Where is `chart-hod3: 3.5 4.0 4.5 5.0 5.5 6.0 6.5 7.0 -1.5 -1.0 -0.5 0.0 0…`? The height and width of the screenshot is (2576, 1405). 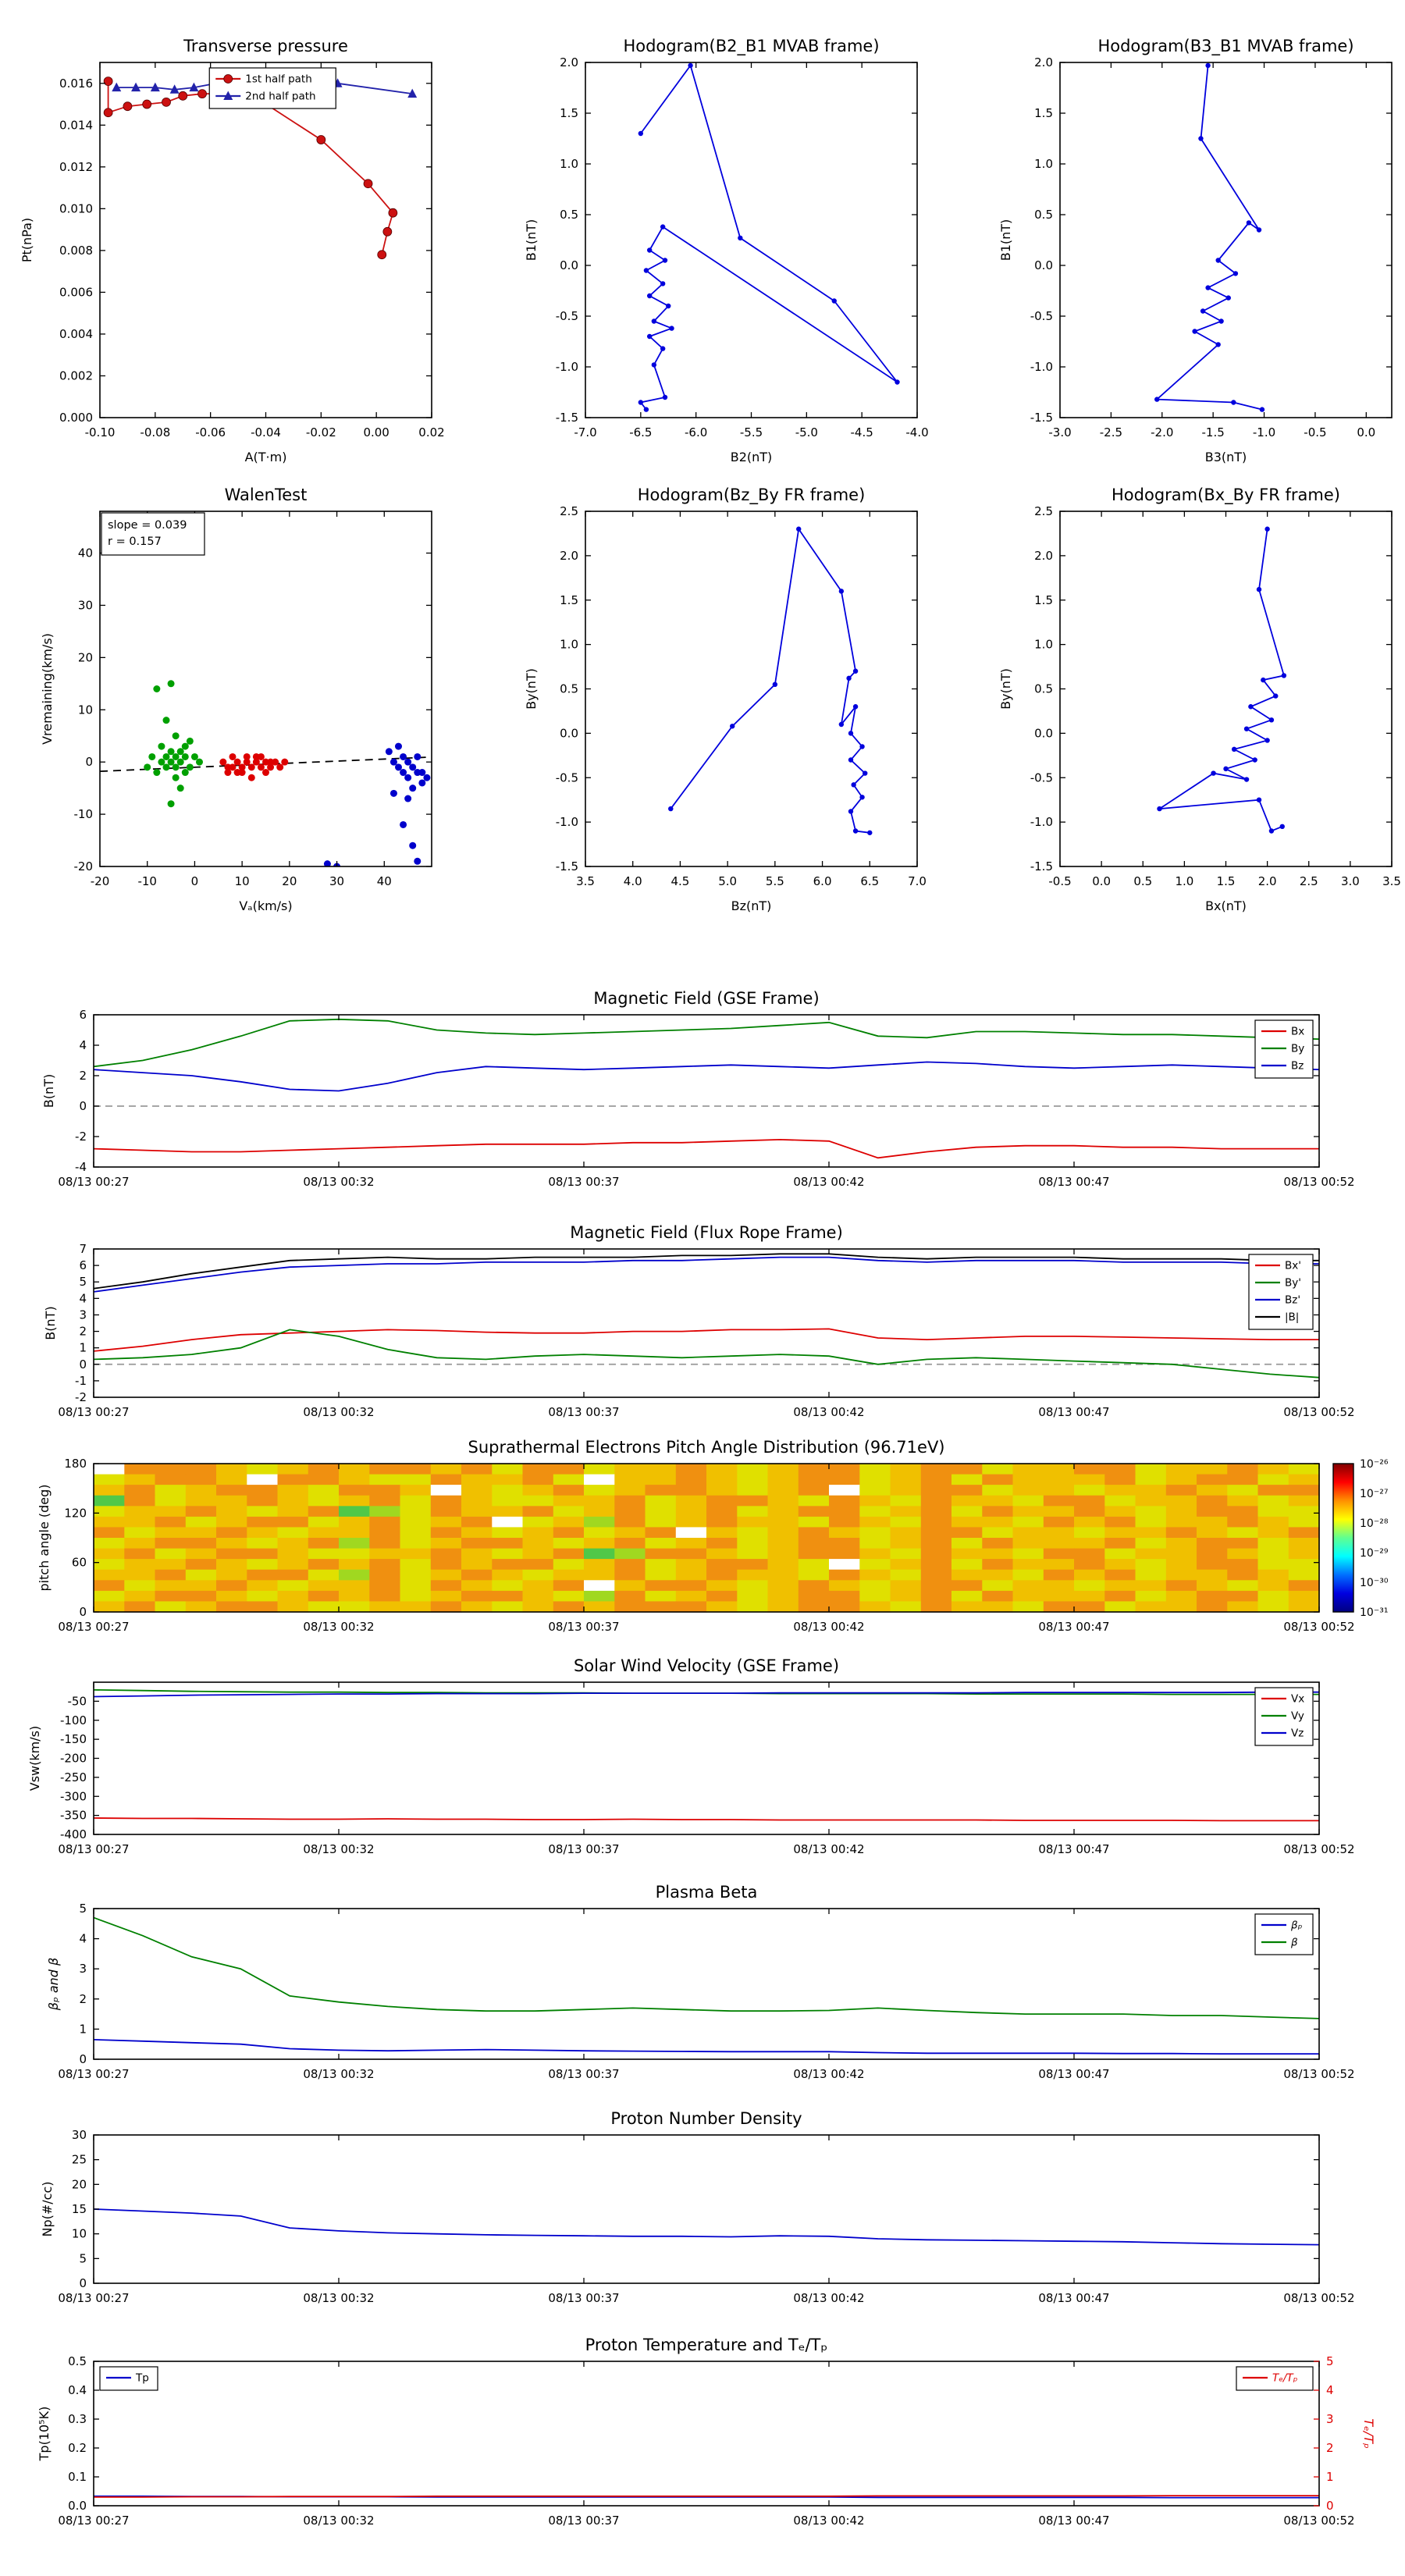 chart-hod3: 3.5 4.0 4.5 5.0 5.5 6.0 6.5 7.0 -1.5 -1.0 -0.5 0.0 0… is located at coordinates (725, 699).